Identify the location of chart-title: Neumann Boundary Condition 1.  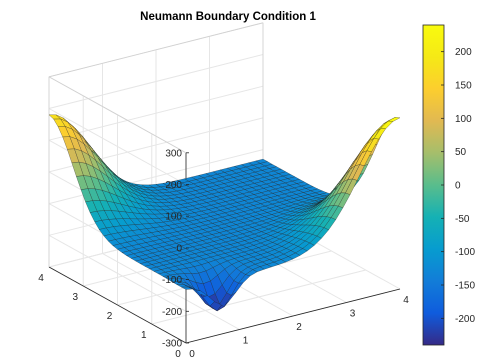
(228, 17).